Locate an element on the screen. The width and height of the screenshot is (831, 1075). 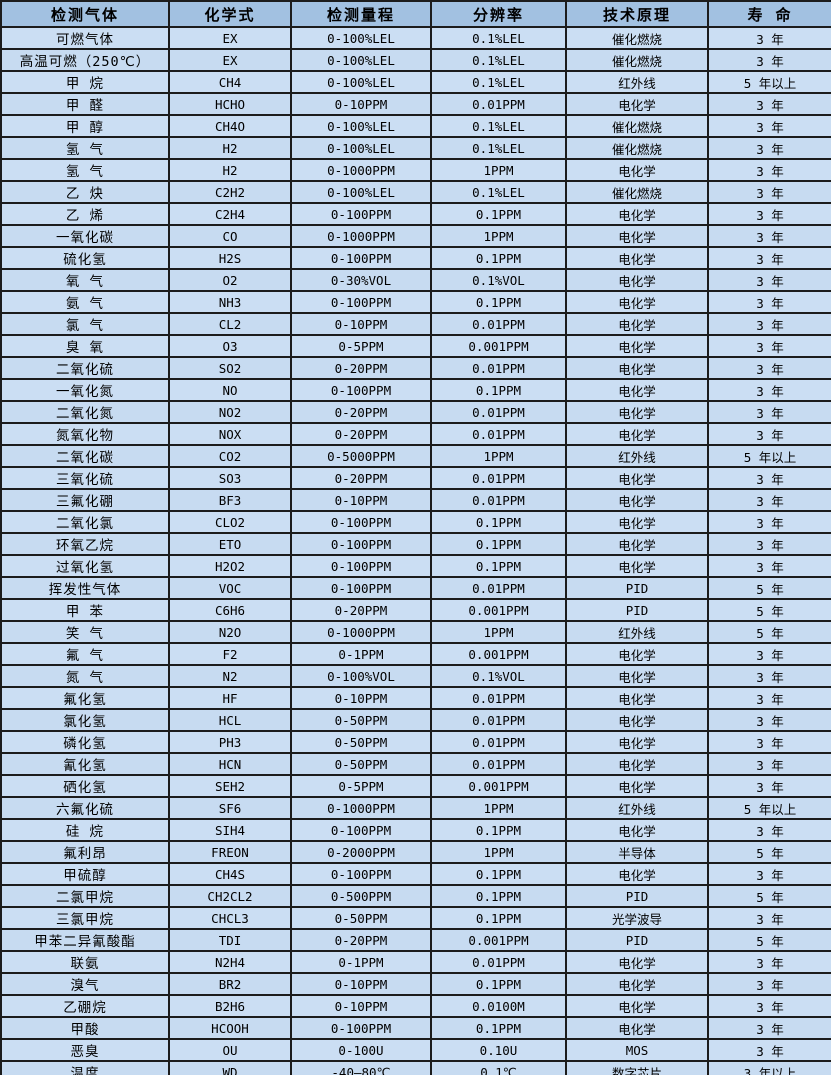
cell-formula: C2H4 is located at coordinates (230, 214).